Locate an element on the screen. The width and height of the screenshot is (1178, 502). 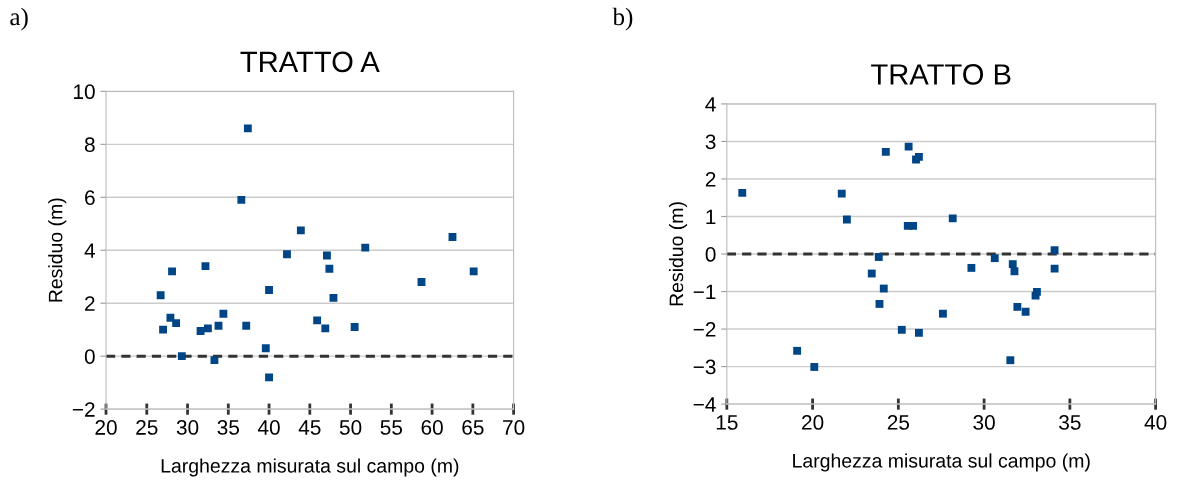
y-tick-label: 10 is located at coordinates (84, 92).